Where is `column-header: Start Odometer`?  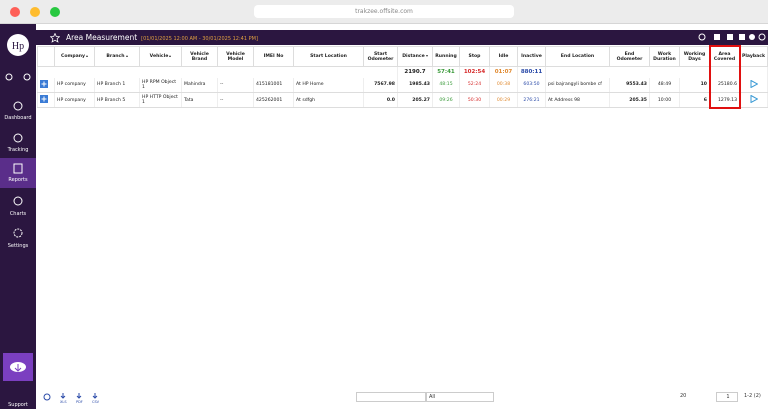
column-header: Start Odometer is located at coordinates (380, 56).